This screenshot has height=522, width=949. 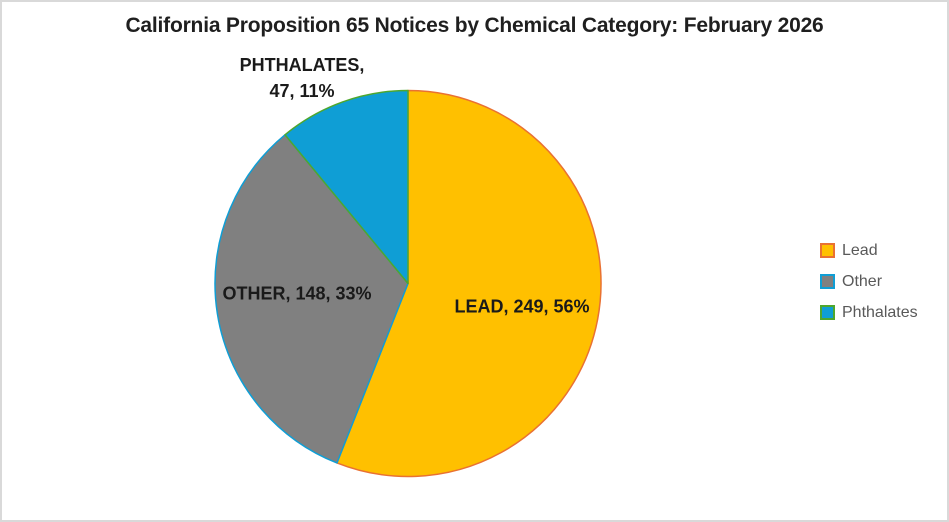 I want to click on legend-label-lead: Lead, so click(x=860, y=250).